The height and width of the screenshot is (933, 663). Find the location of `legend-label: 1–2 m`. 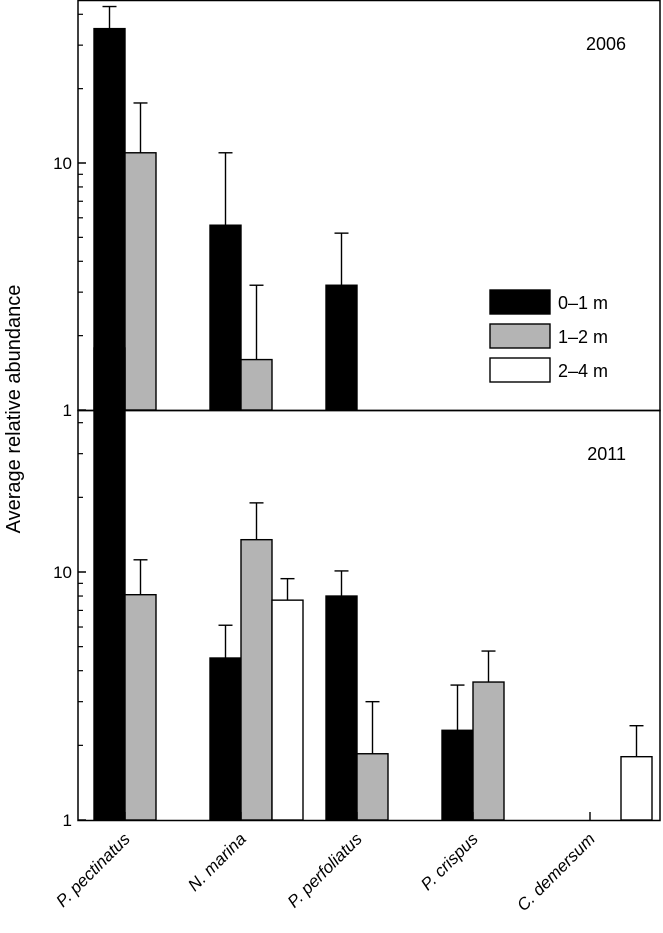

legend-label: 1–2 m is located at coordinates (583, 337).